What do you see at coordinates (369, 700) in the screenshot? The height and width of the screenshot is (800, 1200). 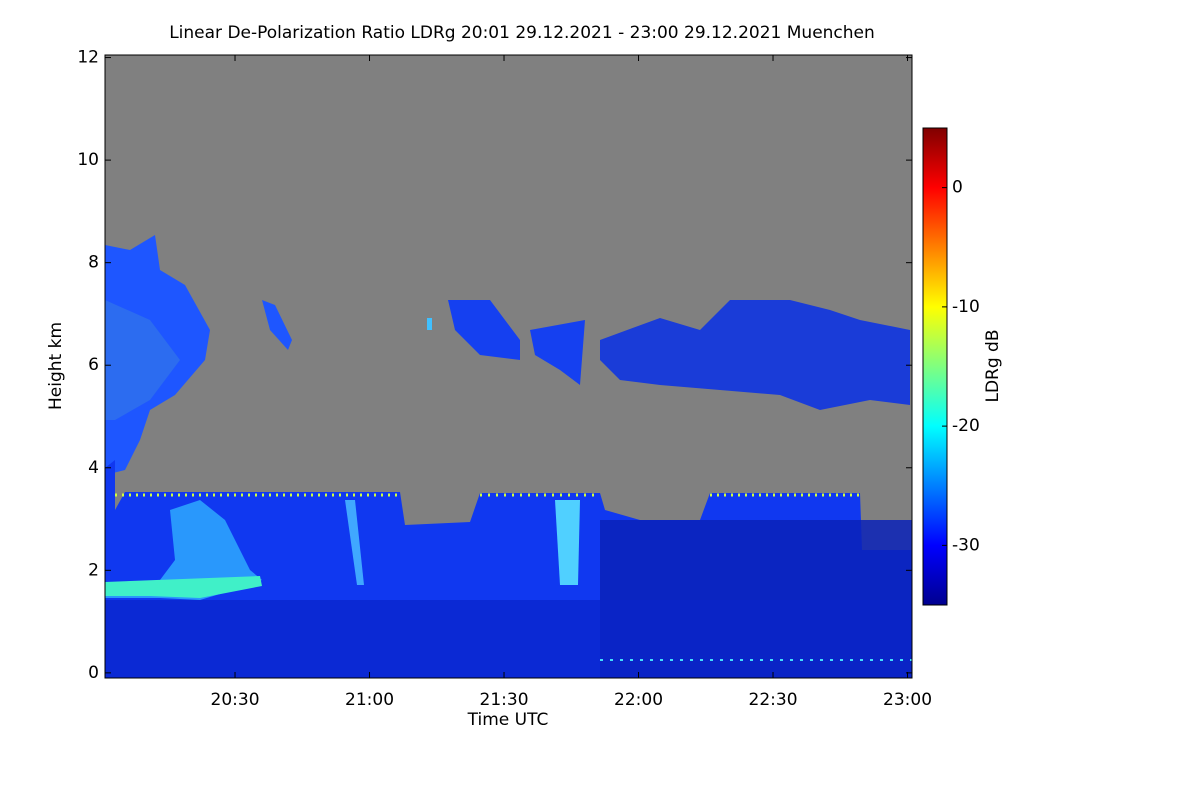 I see `x-tick-label: 21:00` at bounding box center [369, 700].